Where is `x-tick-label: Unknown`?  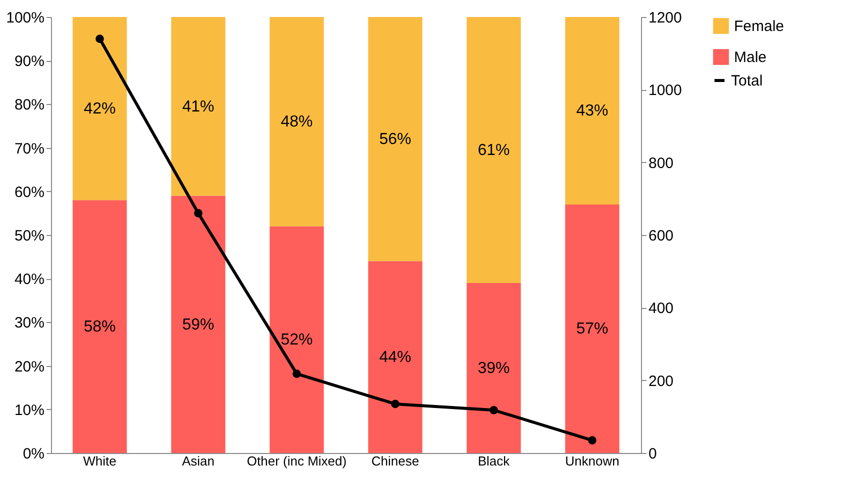 x-tick-label: Unknown is located at coordinates (592, 461).